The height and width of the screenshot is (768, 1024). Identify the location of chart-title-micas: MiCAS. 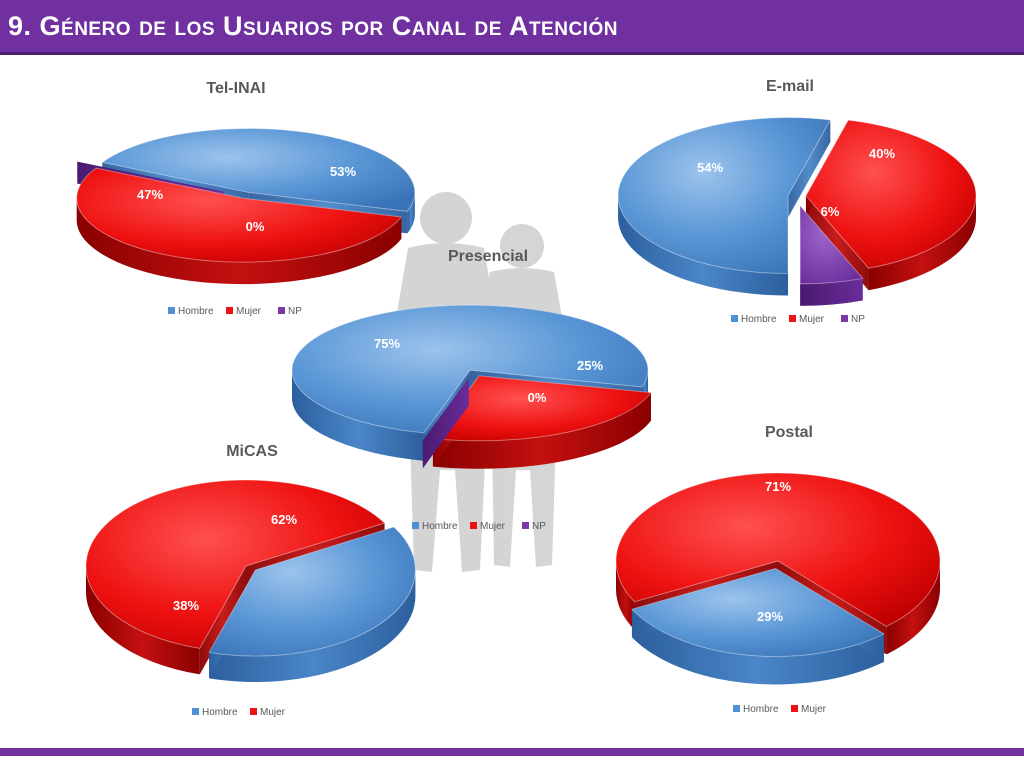
(252, 451).